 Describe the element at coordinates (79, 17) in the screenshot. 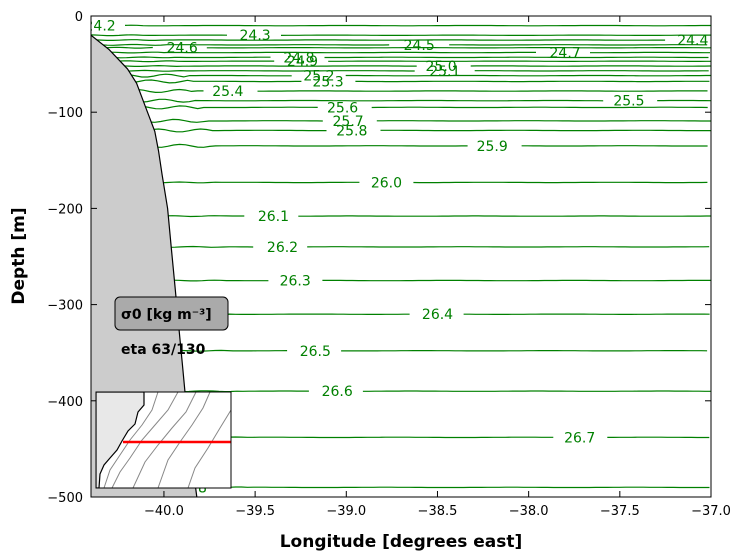

I see `y-tick-label: 0` at that location.